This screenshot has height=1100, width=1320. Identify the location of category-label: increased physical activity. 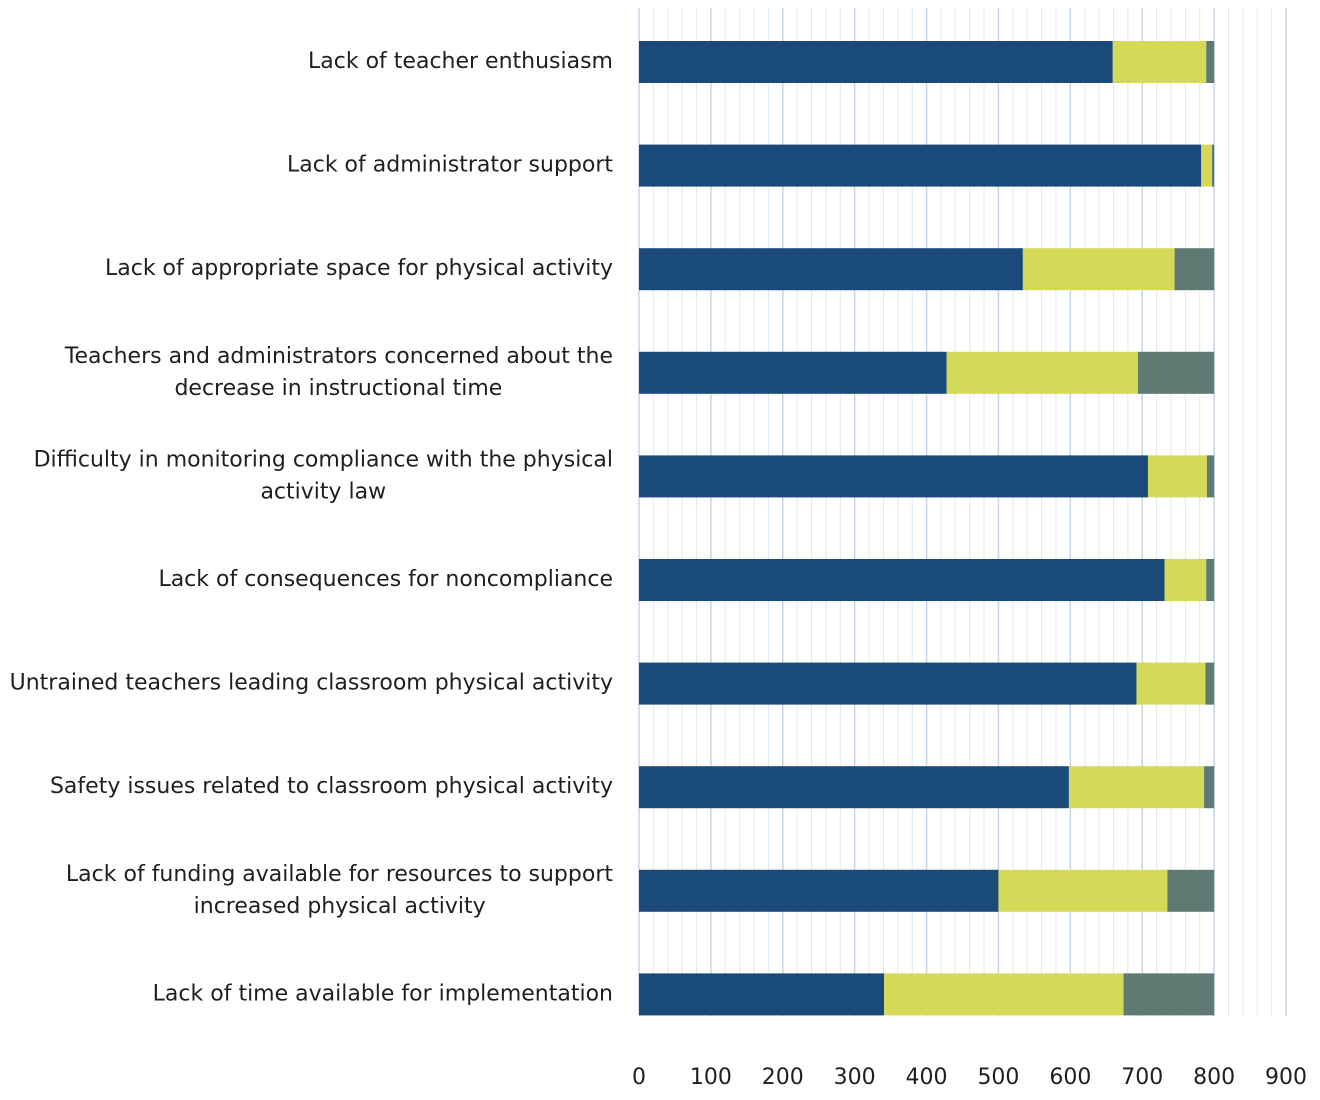
(340, 906).